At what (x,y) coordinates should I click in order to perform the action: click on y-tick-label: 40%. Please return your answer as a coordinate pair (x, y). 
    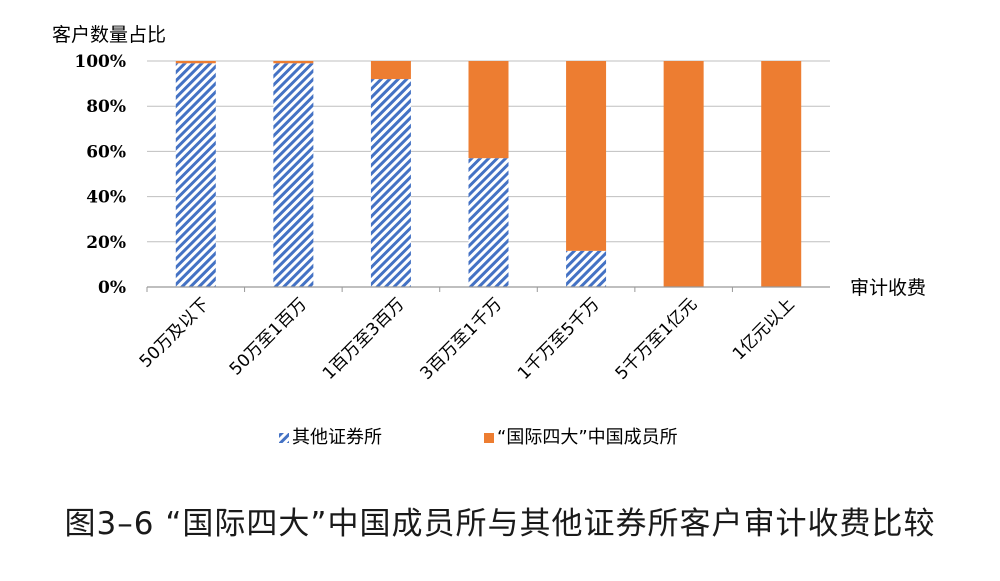
    Looking at the image, I should click on (106, 198).